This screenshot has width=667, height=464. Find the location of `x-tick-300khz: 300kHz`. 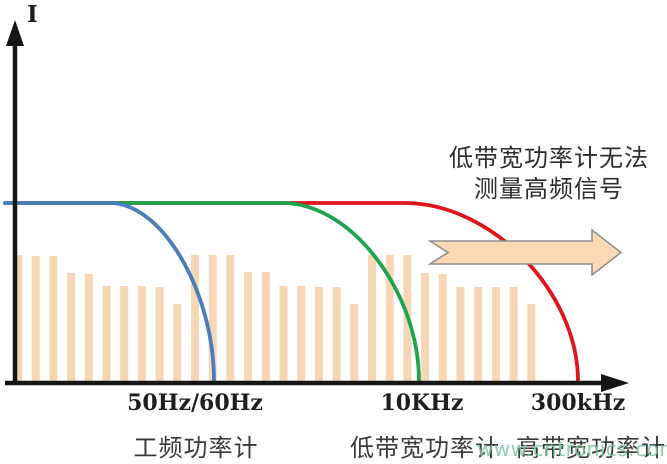

x-tick-300khz: 300kHz is located at coordinates (578, 403).